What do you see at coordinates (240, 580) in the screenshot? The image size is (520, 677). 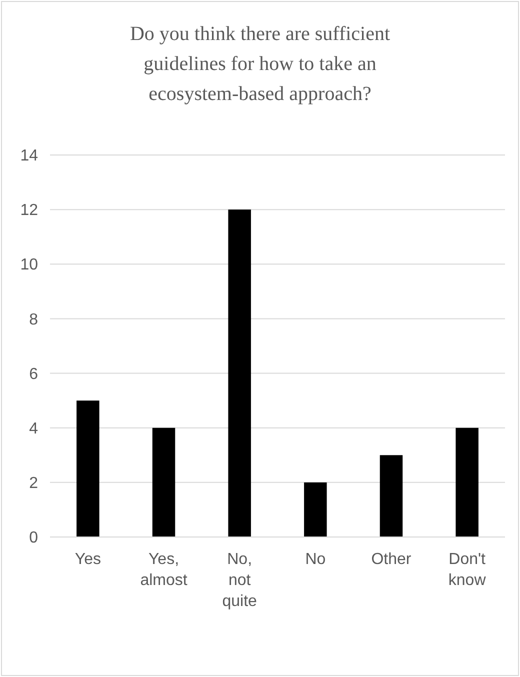 I see `x-tick-label: No, not quite` at bounding box center [240, 580].